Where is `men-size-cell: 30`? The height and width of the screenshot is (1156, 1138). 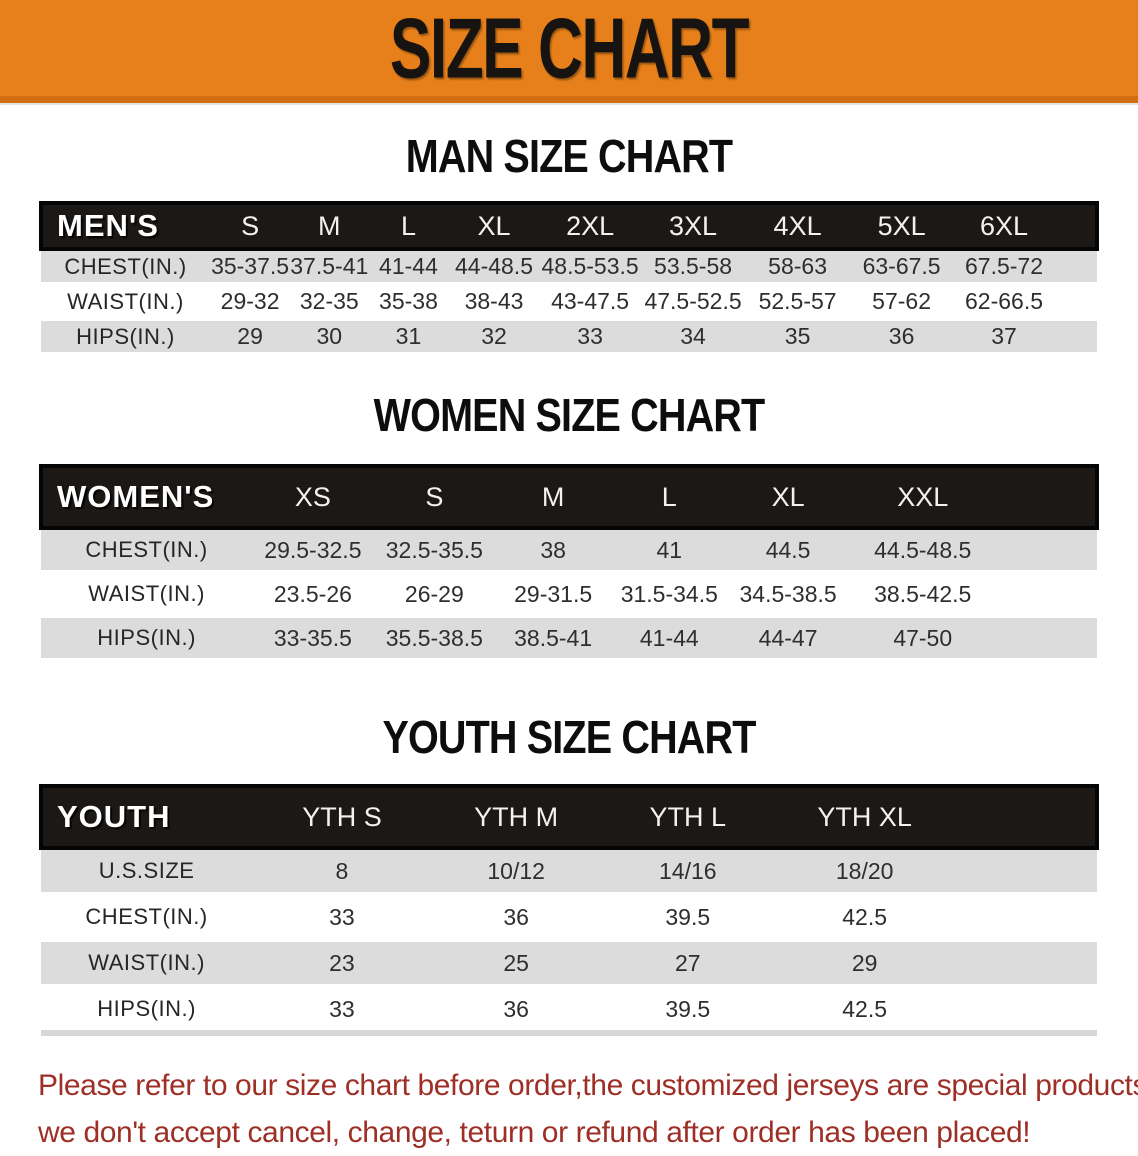
men-size-cell: 30 is located at coordinates (329, 336).